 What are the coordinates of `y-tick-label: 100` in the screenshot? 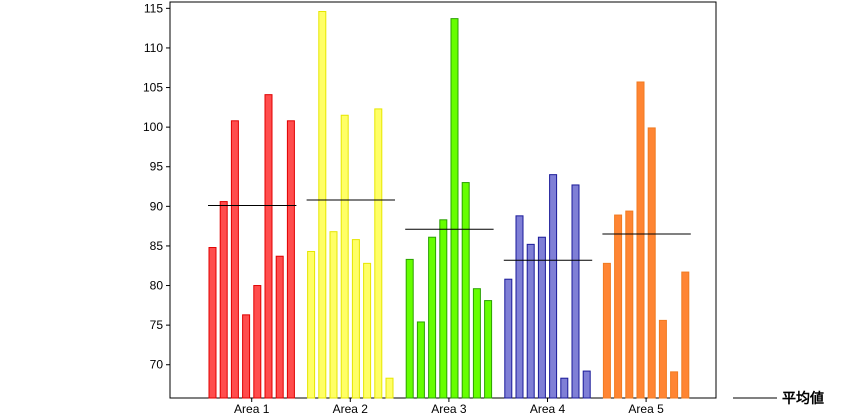 It's located at (153, 127).